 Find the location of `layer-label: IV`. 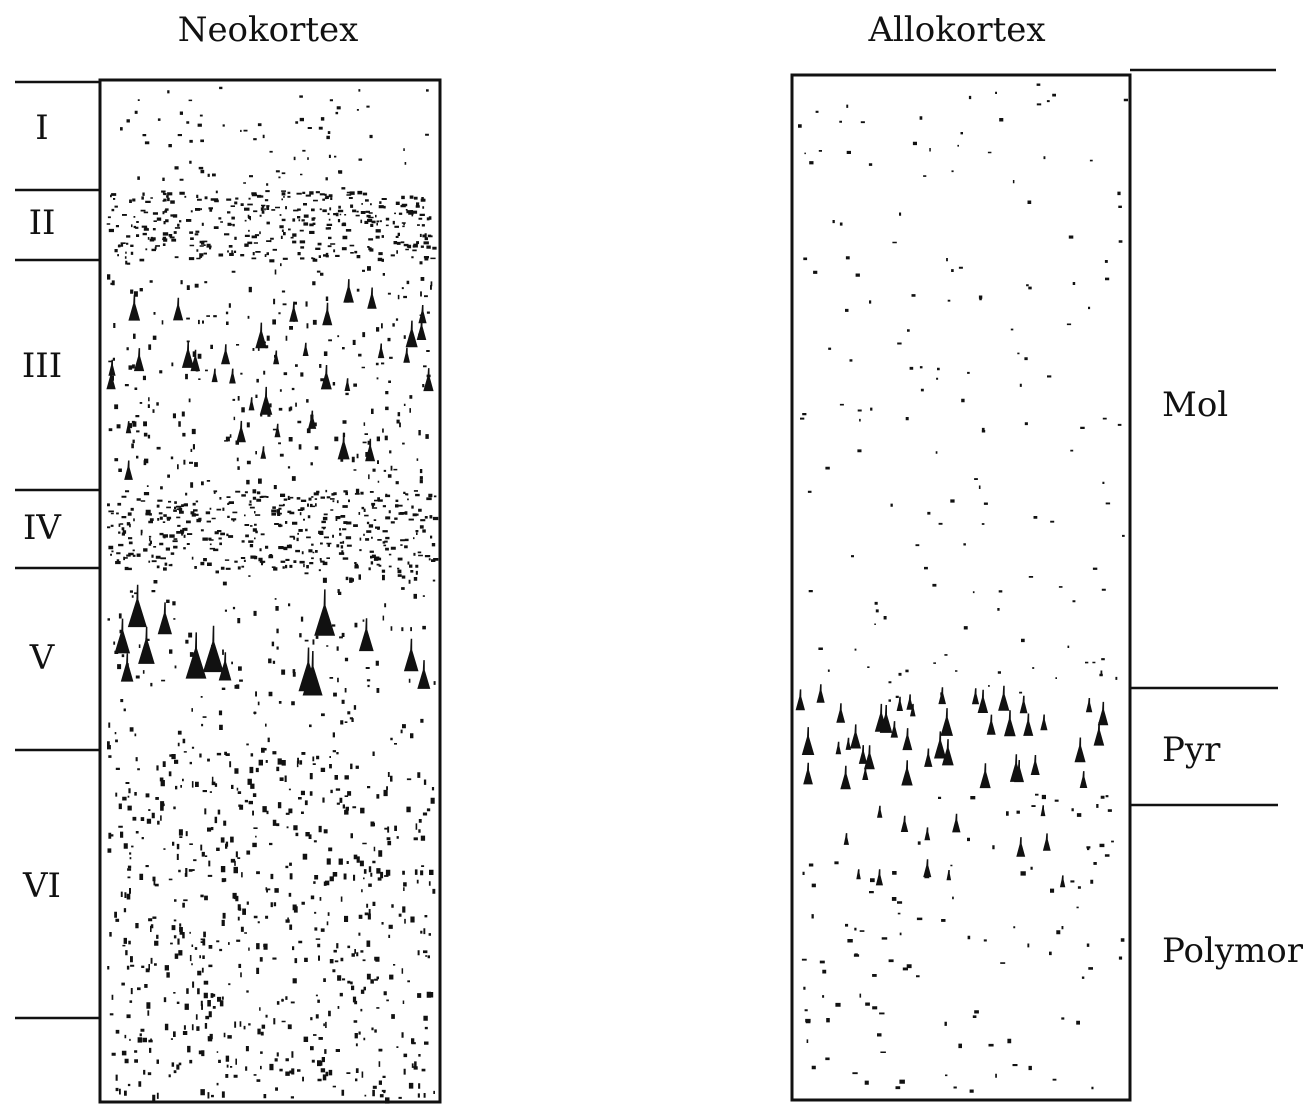

layer-label: IV is located at coordinates (42, 528).